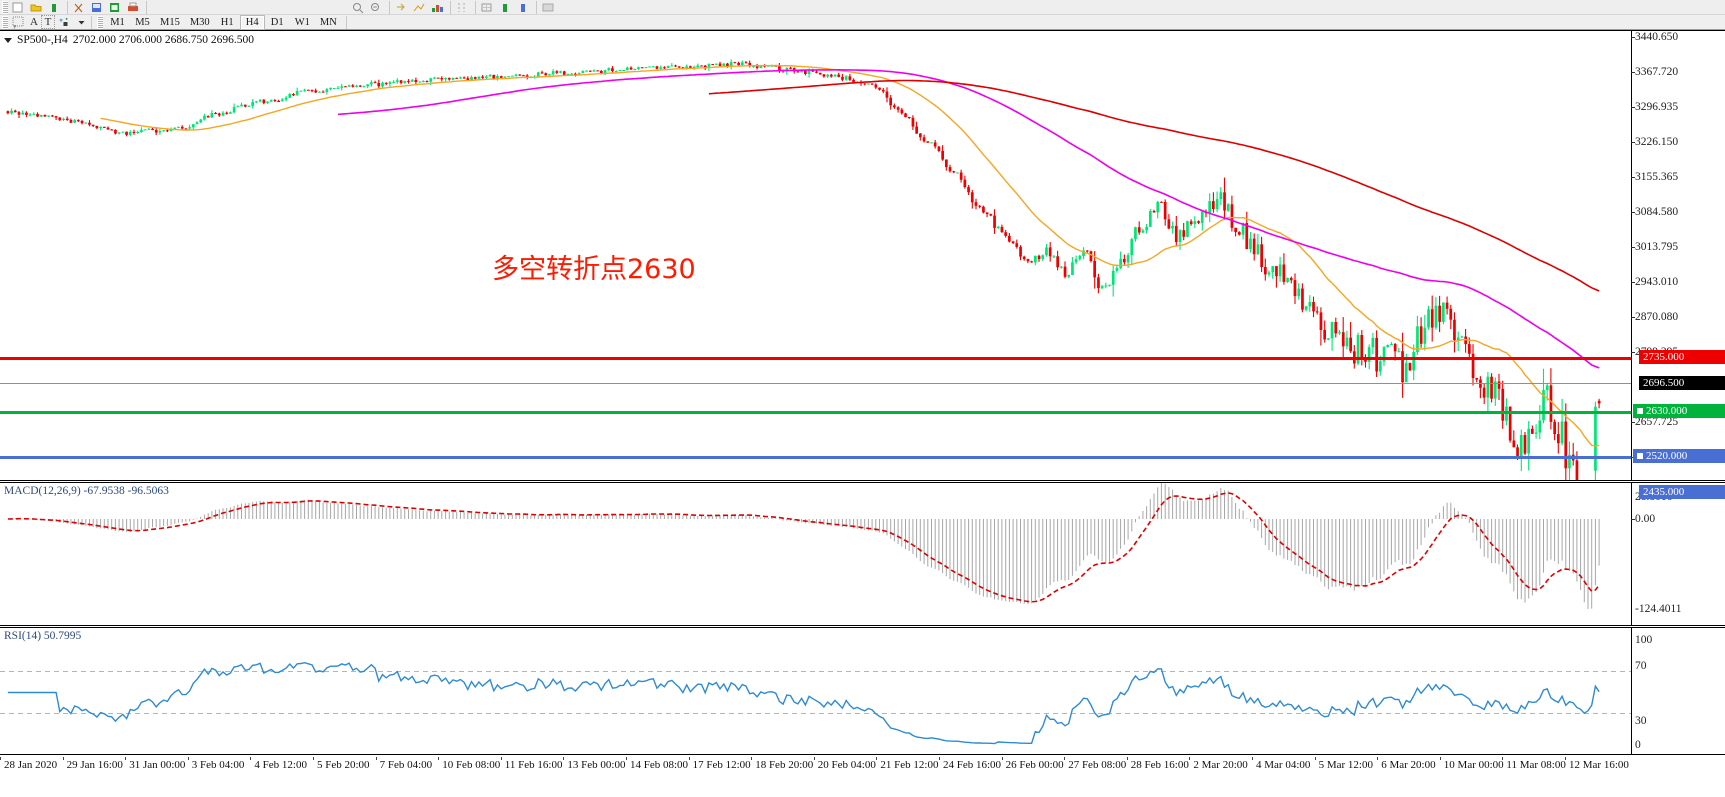 This screenshot has height=797, width=1725. Describe the element at coordinates (227, 22) in the screenshot. I see `timeframe-button-h1: H1` at that location.